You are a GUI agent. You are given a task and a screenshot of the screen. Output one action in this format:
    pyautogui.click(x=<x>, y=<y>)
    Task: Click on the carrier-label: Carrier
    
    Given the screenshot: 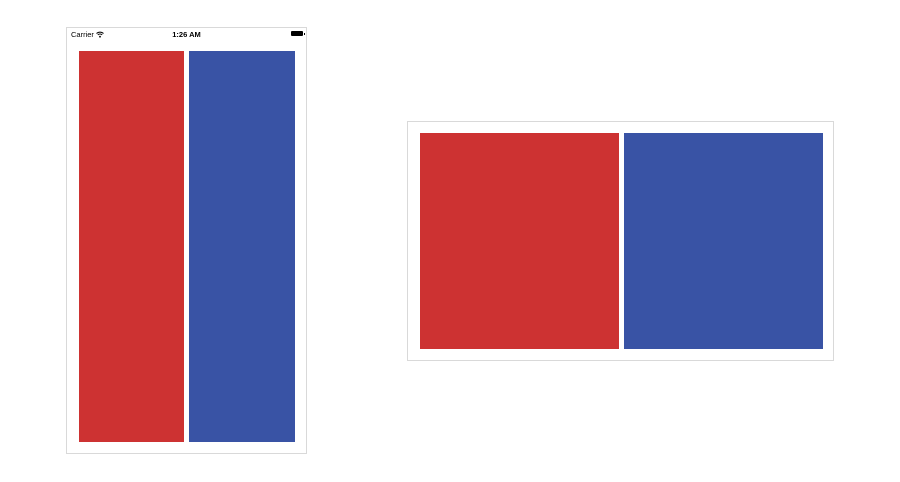 What is the action you would take?
    pyautogui.click(x=82, y=34)
    